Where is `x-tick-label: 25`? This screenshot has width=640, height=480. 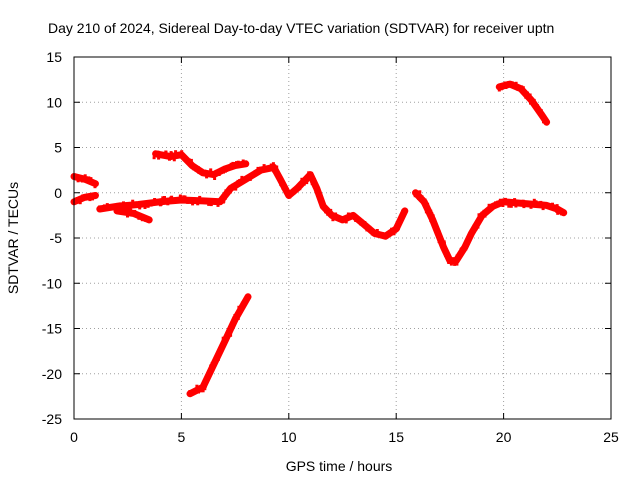 x-tick-label: 25 is located at coordinates (611, 437).